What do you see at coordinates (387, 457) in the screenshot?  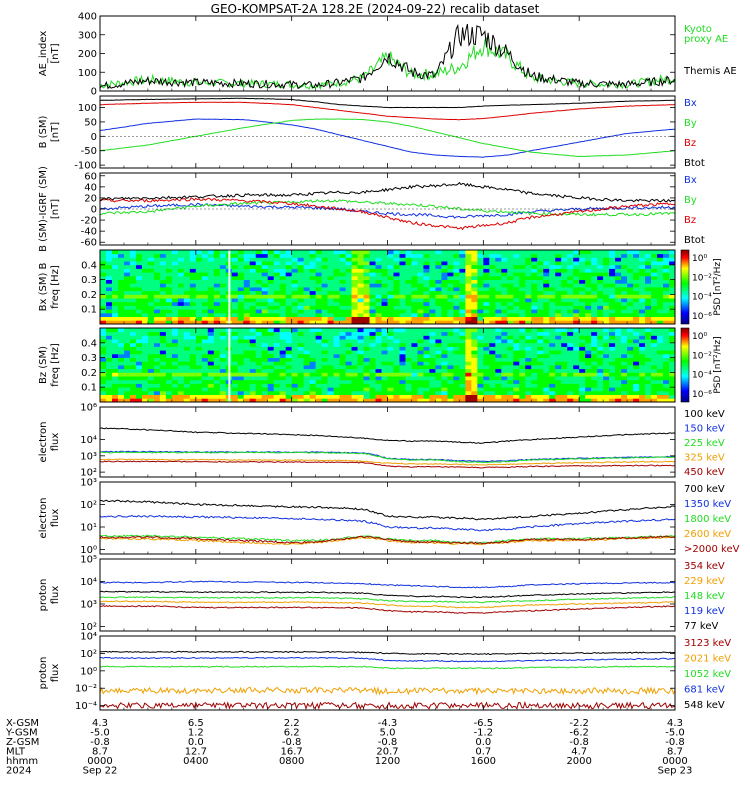 I see `series-line-225-kev` at bounding box center [387, 457].